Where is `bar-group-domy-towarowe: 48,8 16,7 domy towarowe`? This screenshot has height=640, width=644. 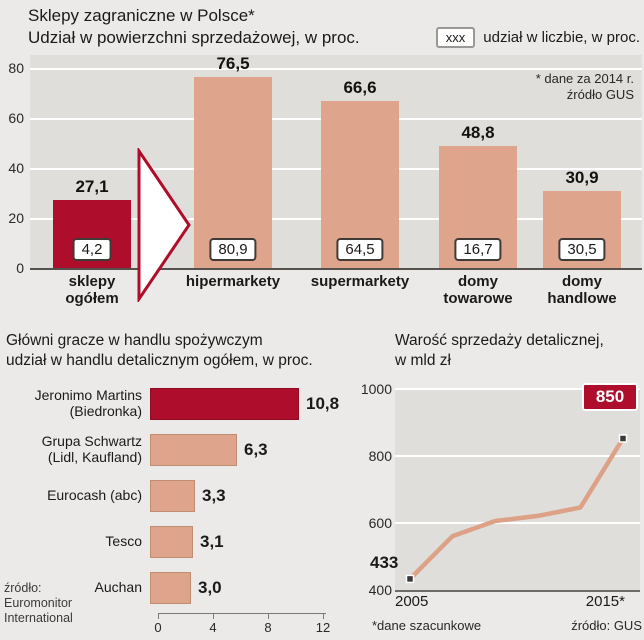
bar-group-domy-towarowe: 48,8 16,7 domy towarowe is located at coordinates (478, 215).